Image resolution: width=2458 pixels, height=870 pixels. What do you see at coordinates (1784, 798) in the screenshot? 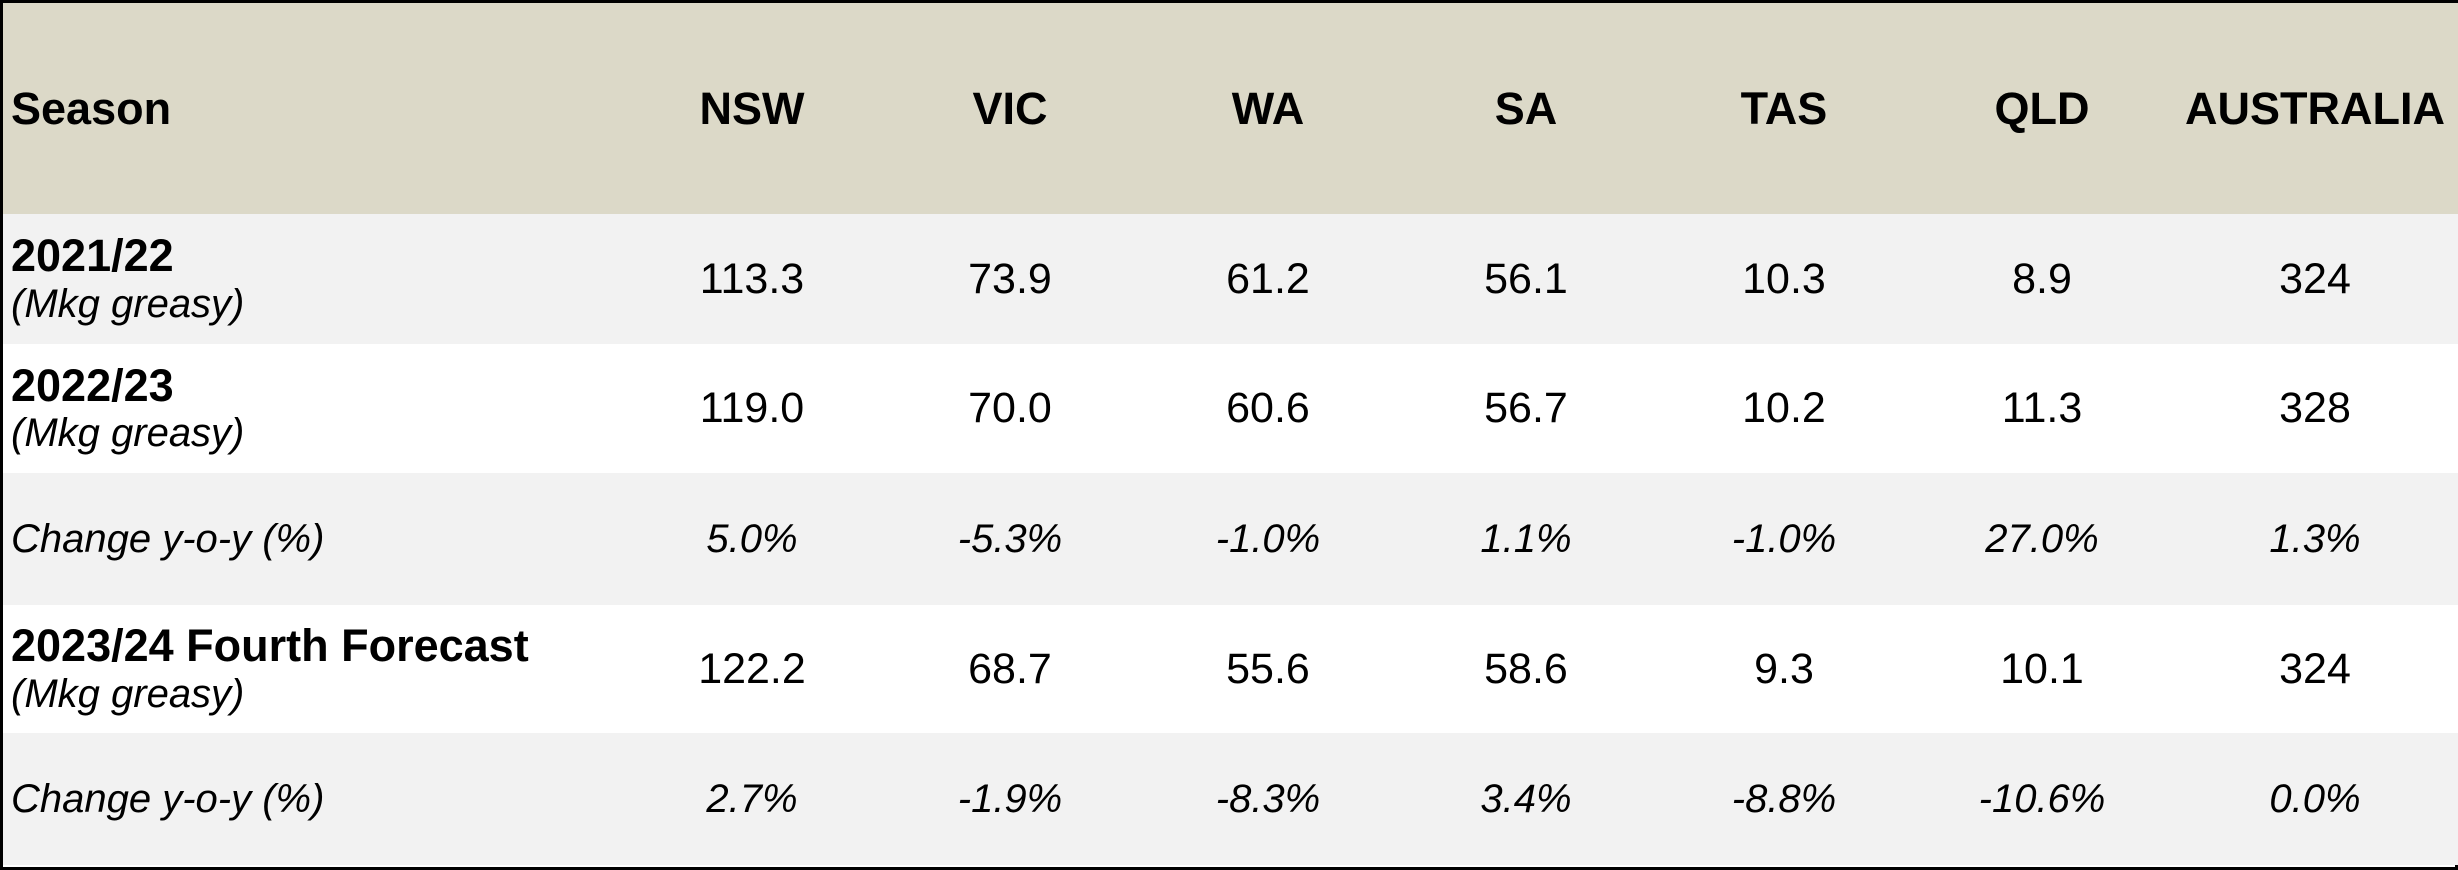
I see `change-cell-tas: -8.8%` at bounding box center [1784, 798].